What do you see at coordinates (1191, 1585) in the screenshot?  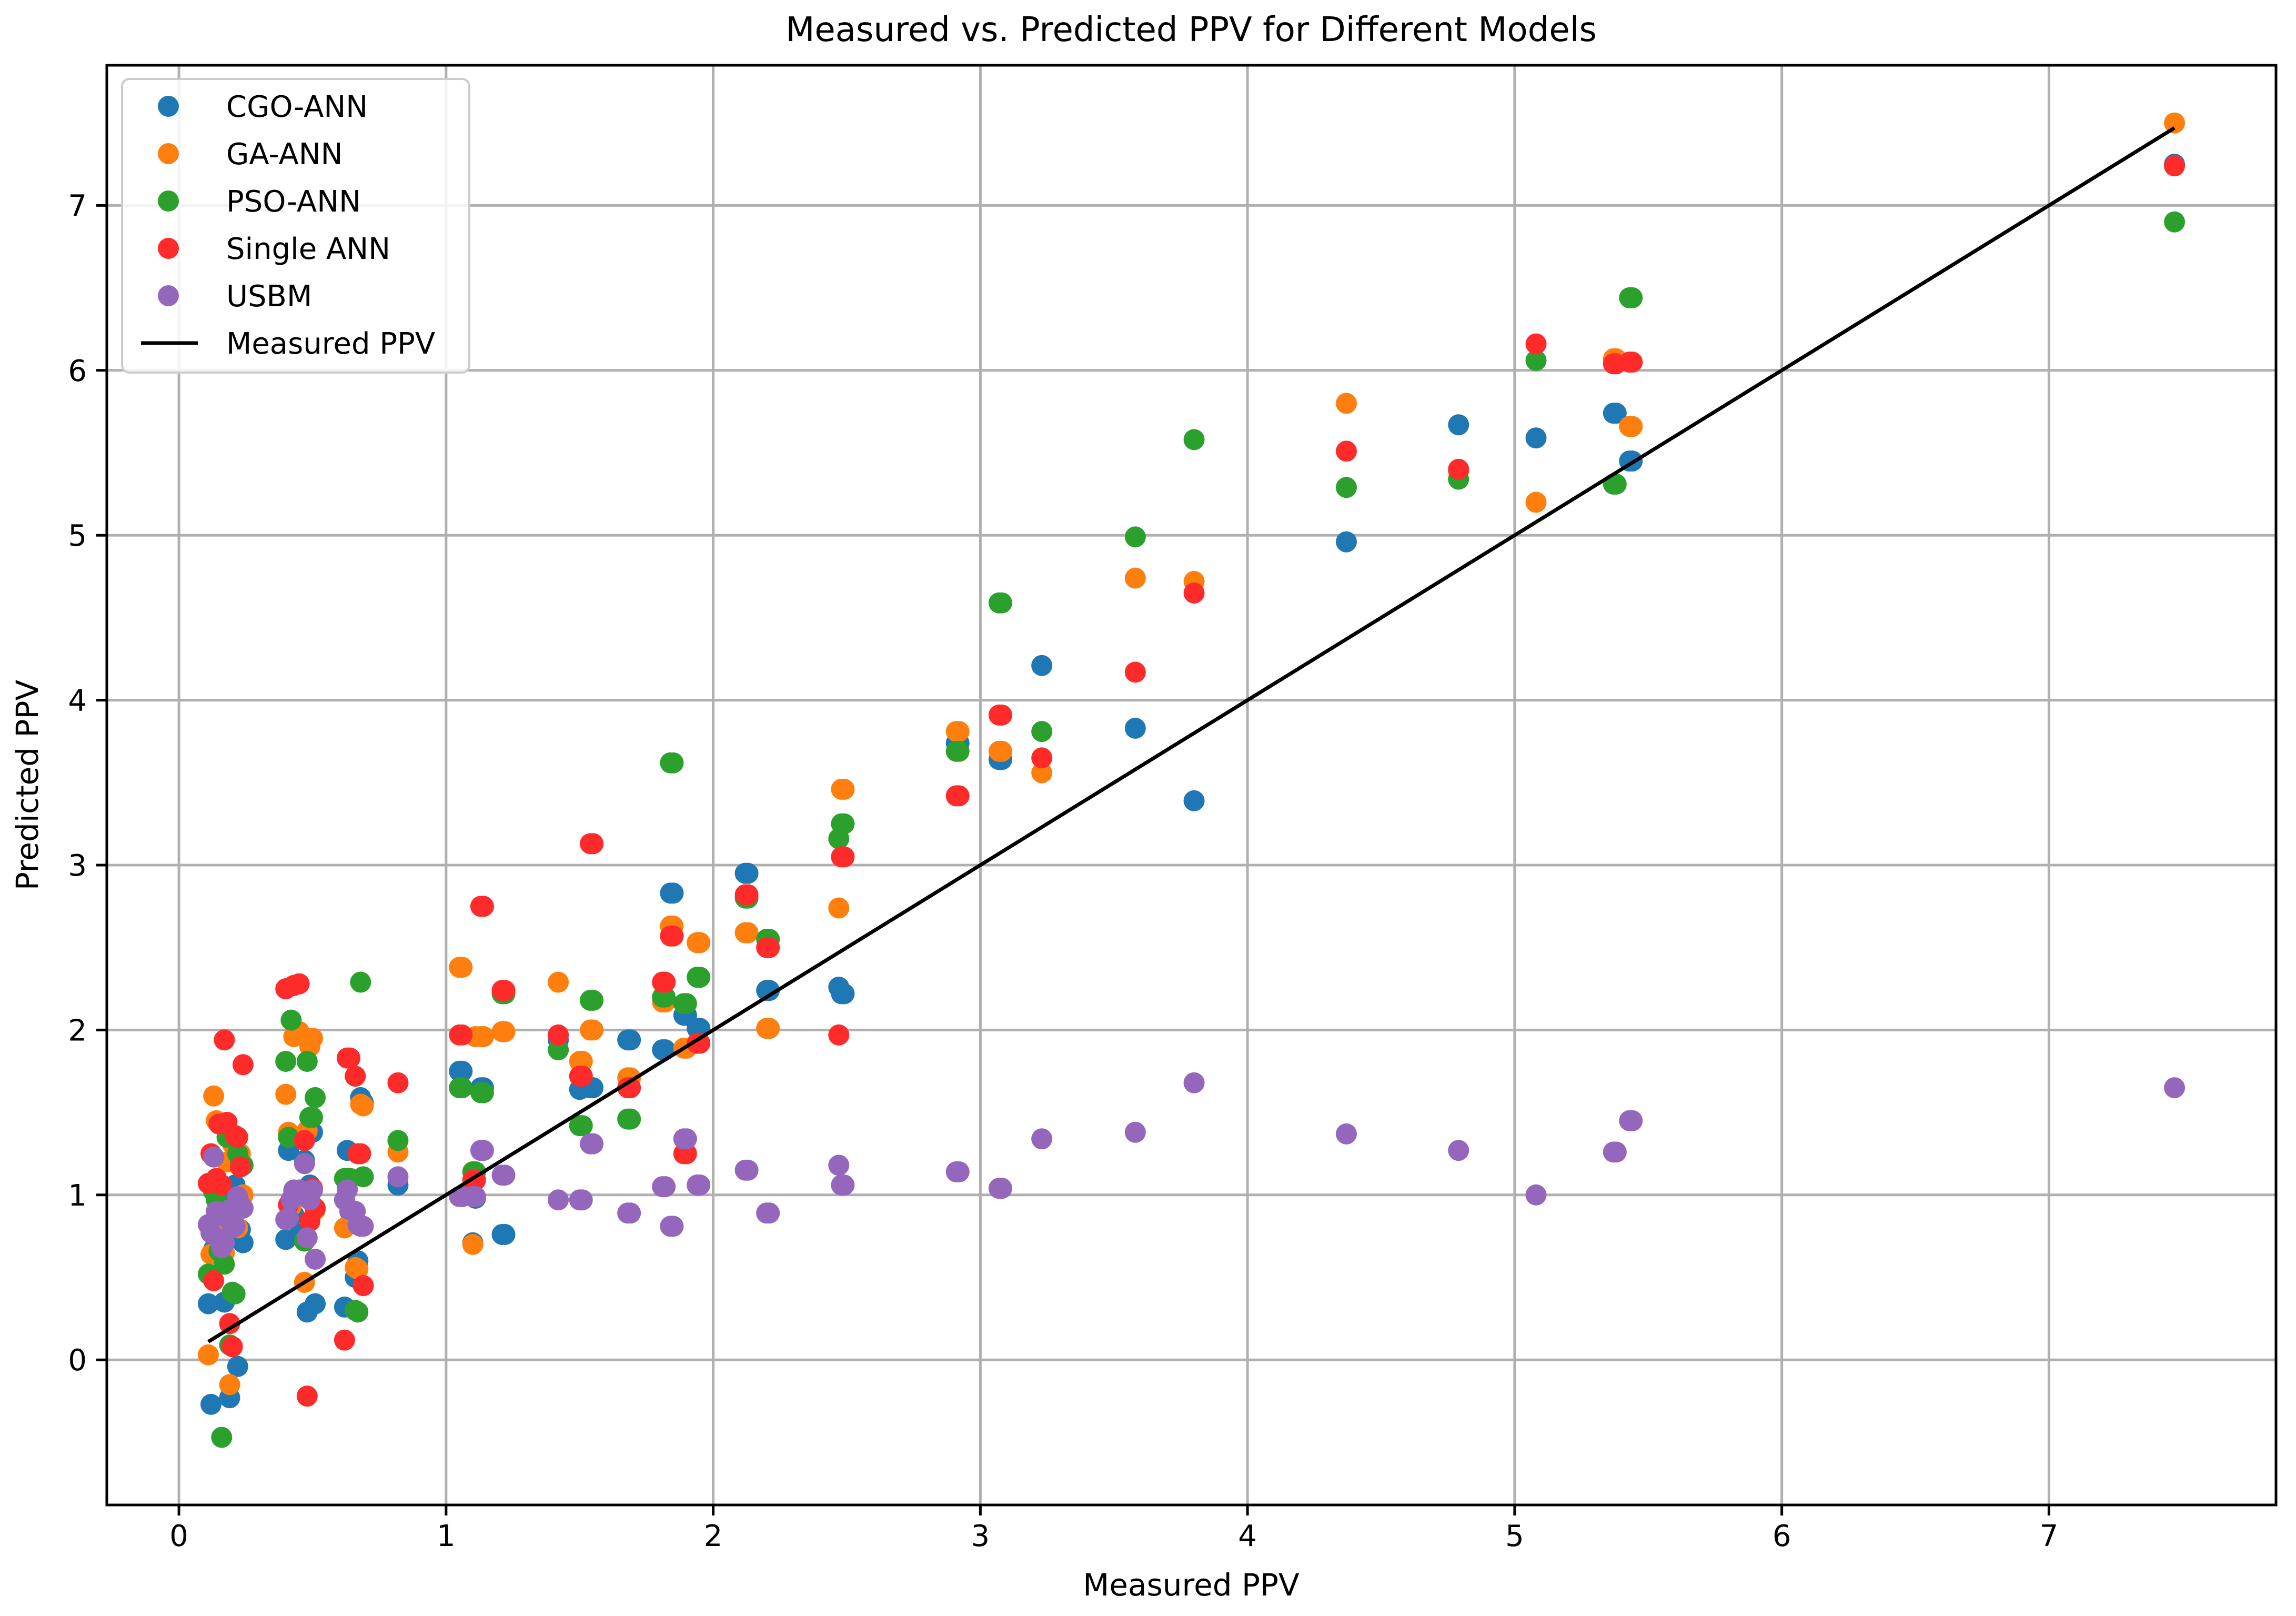 I see `x-axis-label: Measured PPV` at bounding box center [1191, 1585].